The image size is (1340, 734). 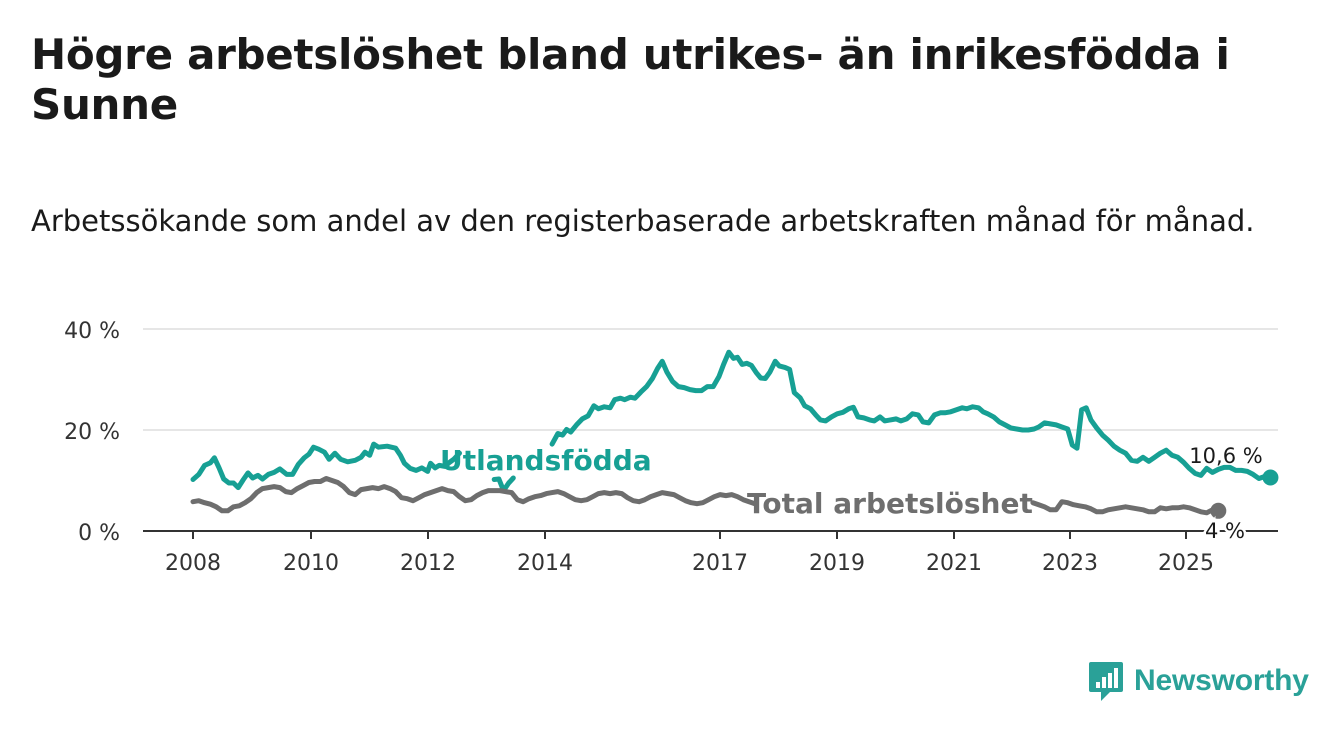 I want to click on grid-lines, so click(x=710, y=379).